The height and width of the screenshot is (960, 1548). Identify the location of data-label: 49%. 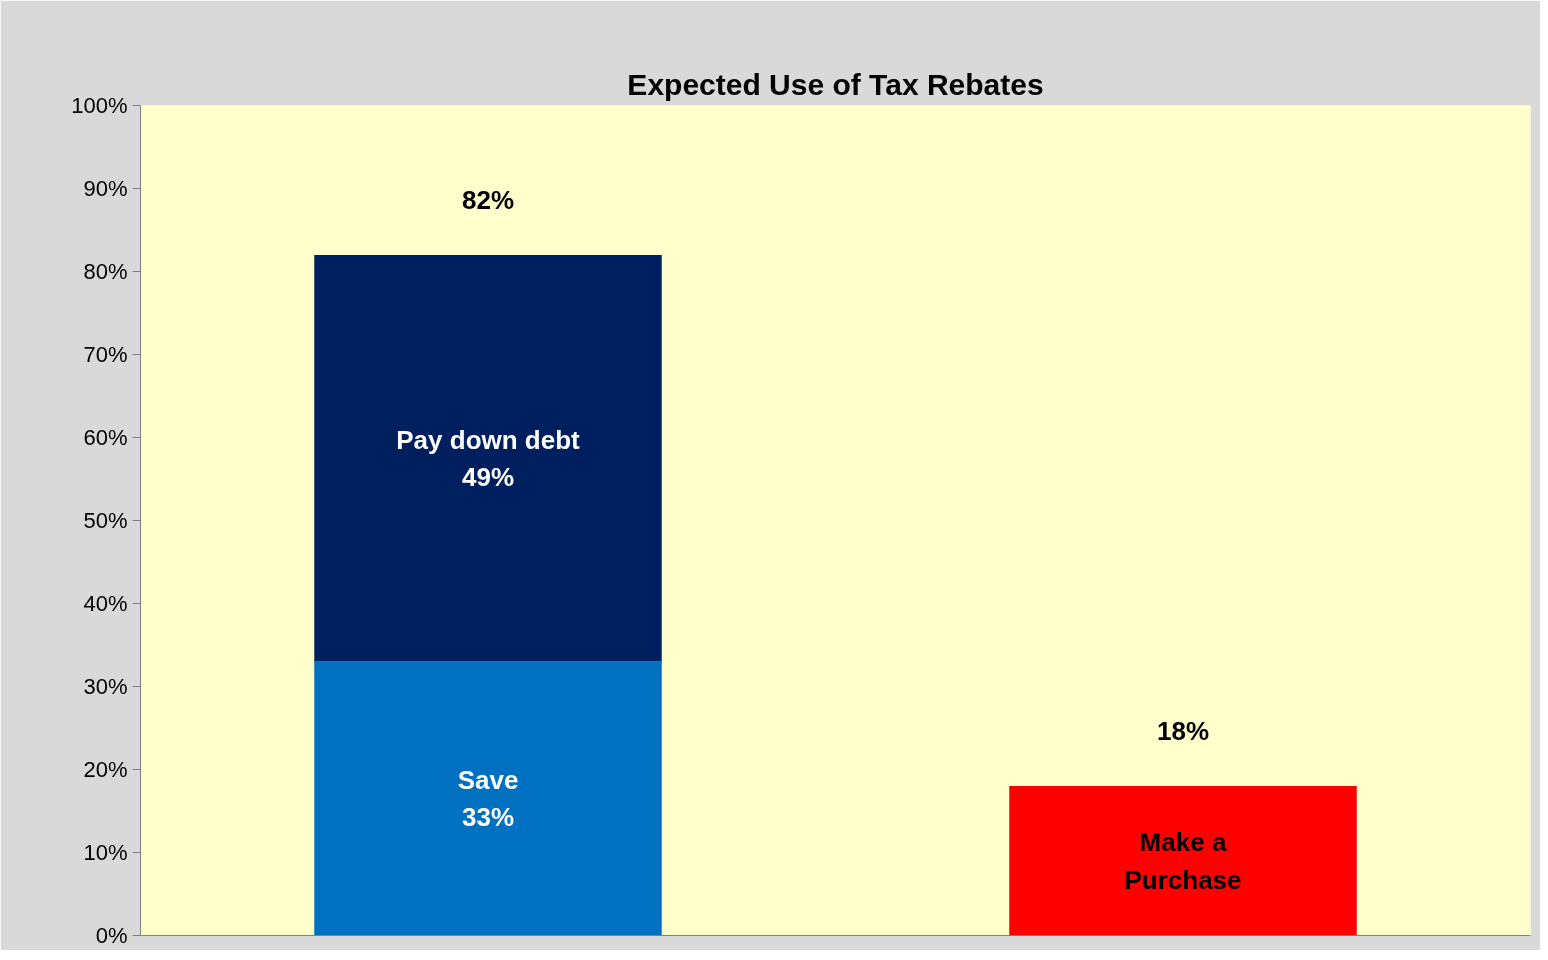
(488, 477).